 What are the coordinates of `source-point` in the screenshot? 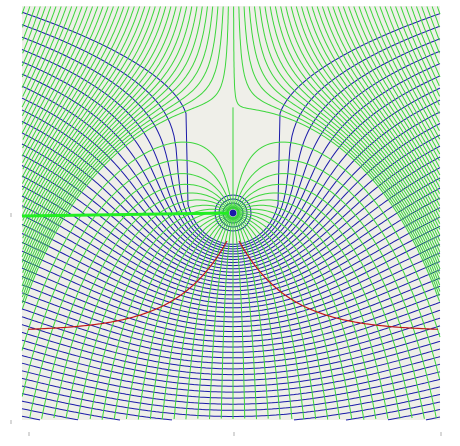 It's located at (233, 213).